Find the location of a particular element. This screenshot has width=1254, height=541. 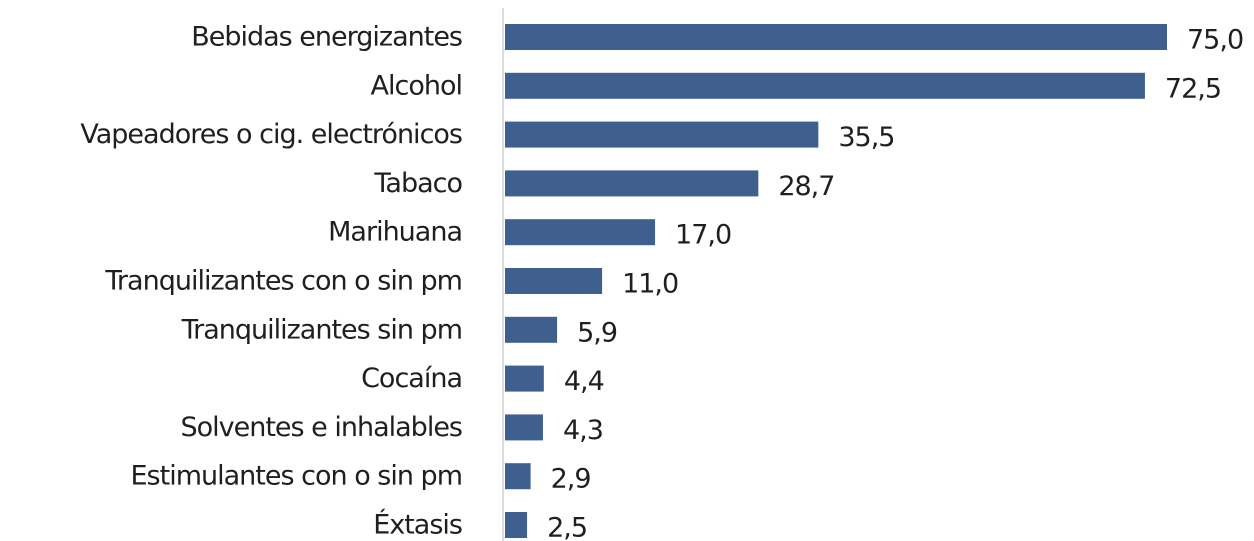

data-label: 2,5 is located at coordinates (567, 527).